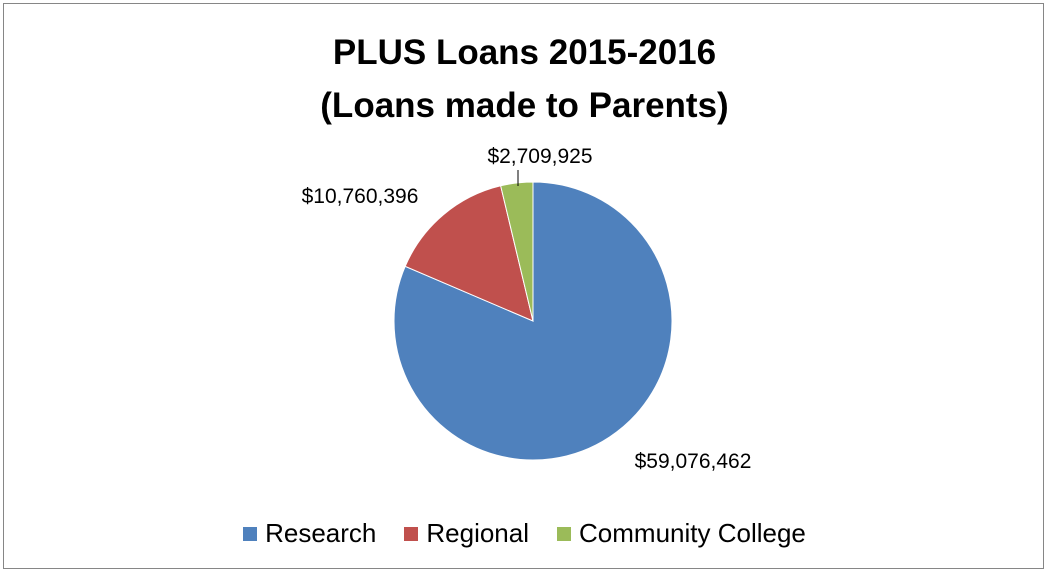 The height and width of the screenshot is (574, 1049). I want to click on legend-swatch-research, so click(250, 533).